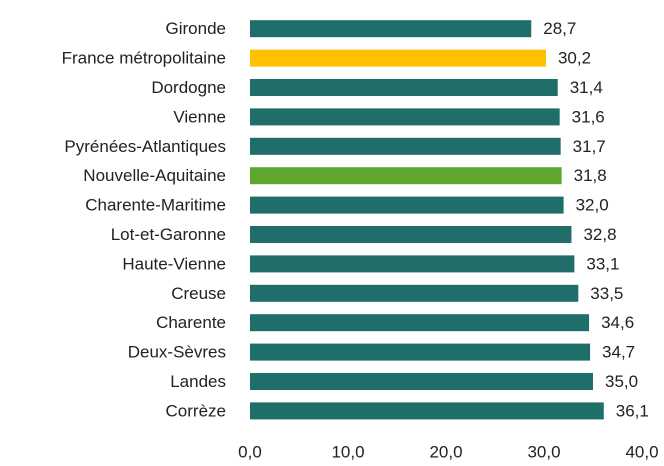  What do you see at coordinates (196, 410) in the screenshot?
I see `y-tick-label: Corrèze` at bounding box center [196, 410].